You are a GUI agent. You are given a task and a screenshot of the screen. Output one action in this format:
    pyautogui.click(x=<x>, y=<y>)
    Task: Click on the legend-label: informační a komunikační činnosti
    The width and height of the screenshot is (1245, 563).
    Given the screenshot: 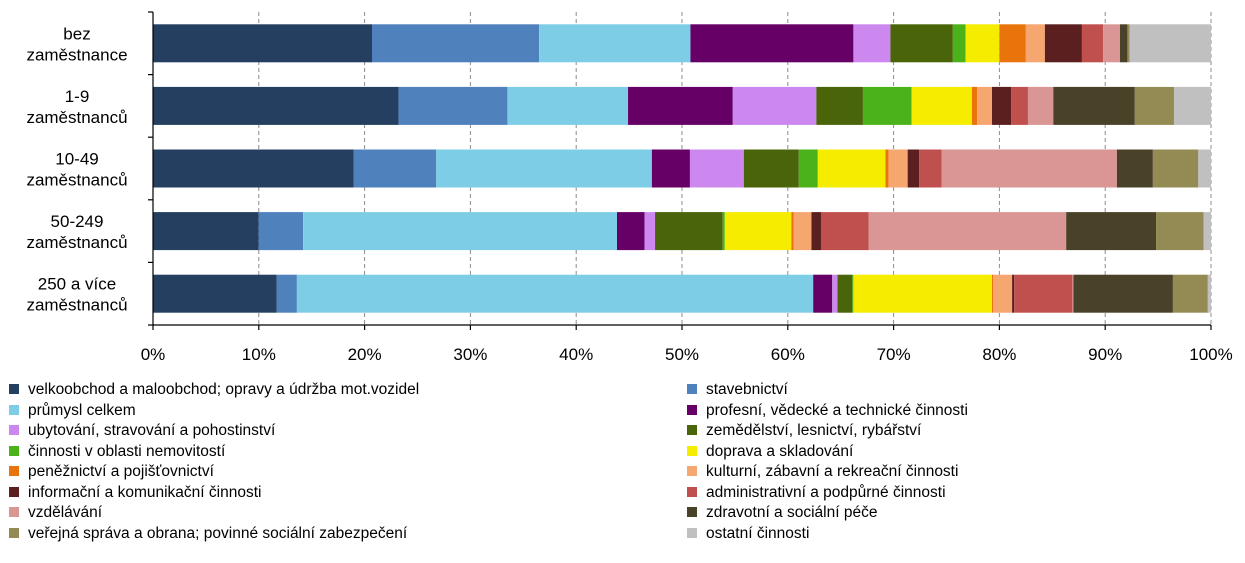 What is the action you would take?
    pyautogui.click(x=145, y=492)
    